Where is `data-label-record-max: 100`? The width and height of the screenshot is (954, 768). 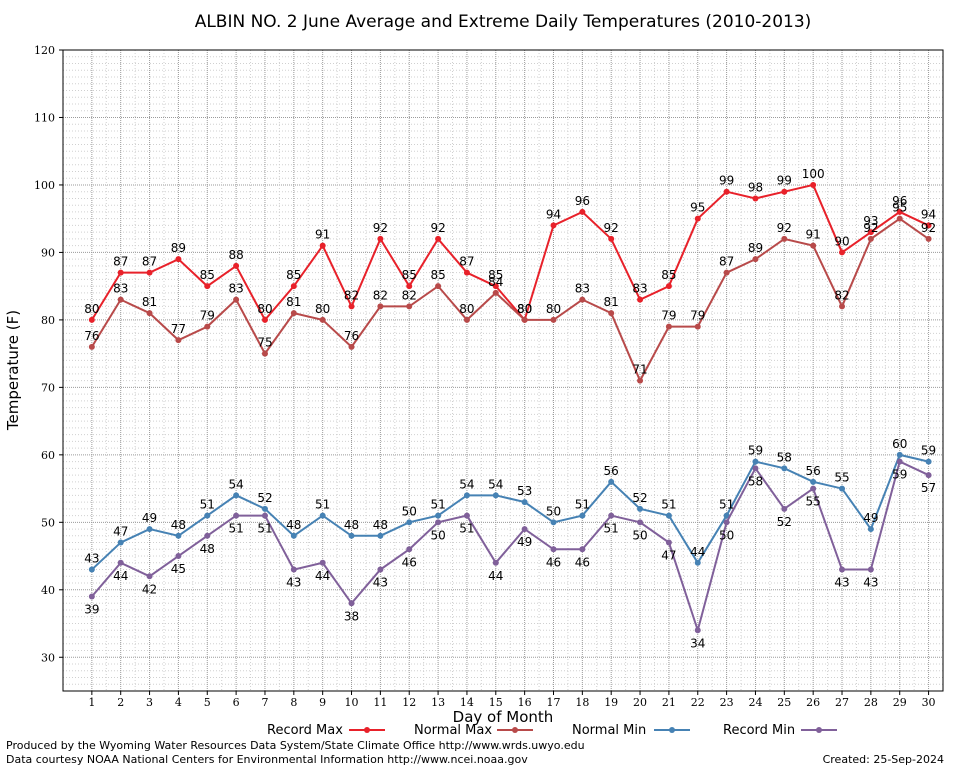 data-label-record-max: 100 is located at coordinates (813, 174).